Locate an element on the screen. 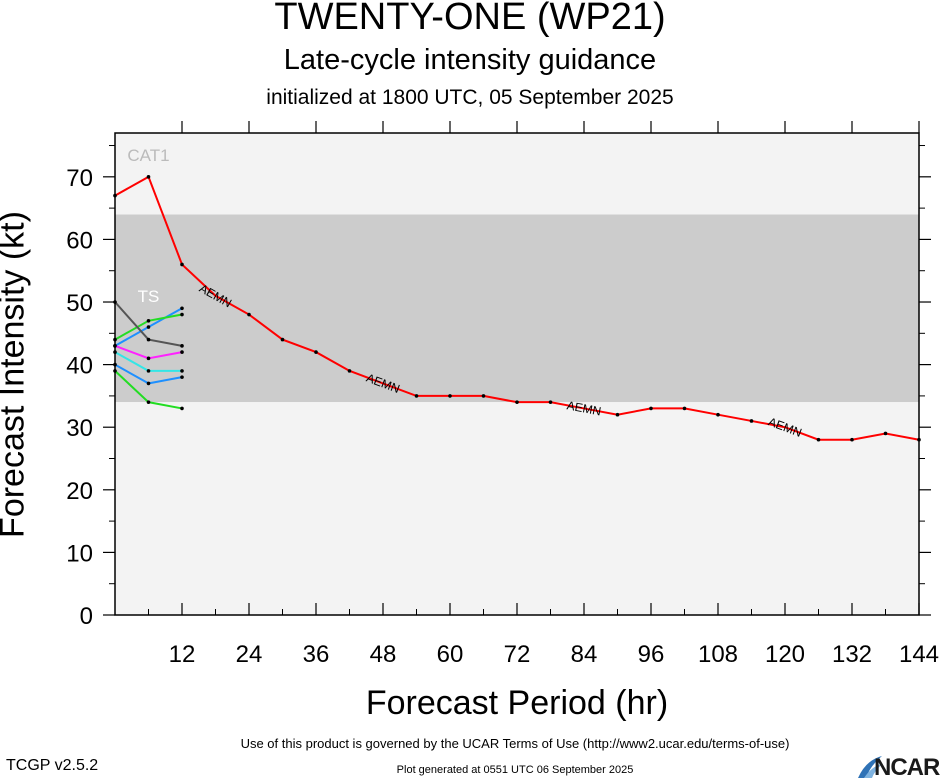  y-tick-label: 70 is located at coordinates (79, 178).